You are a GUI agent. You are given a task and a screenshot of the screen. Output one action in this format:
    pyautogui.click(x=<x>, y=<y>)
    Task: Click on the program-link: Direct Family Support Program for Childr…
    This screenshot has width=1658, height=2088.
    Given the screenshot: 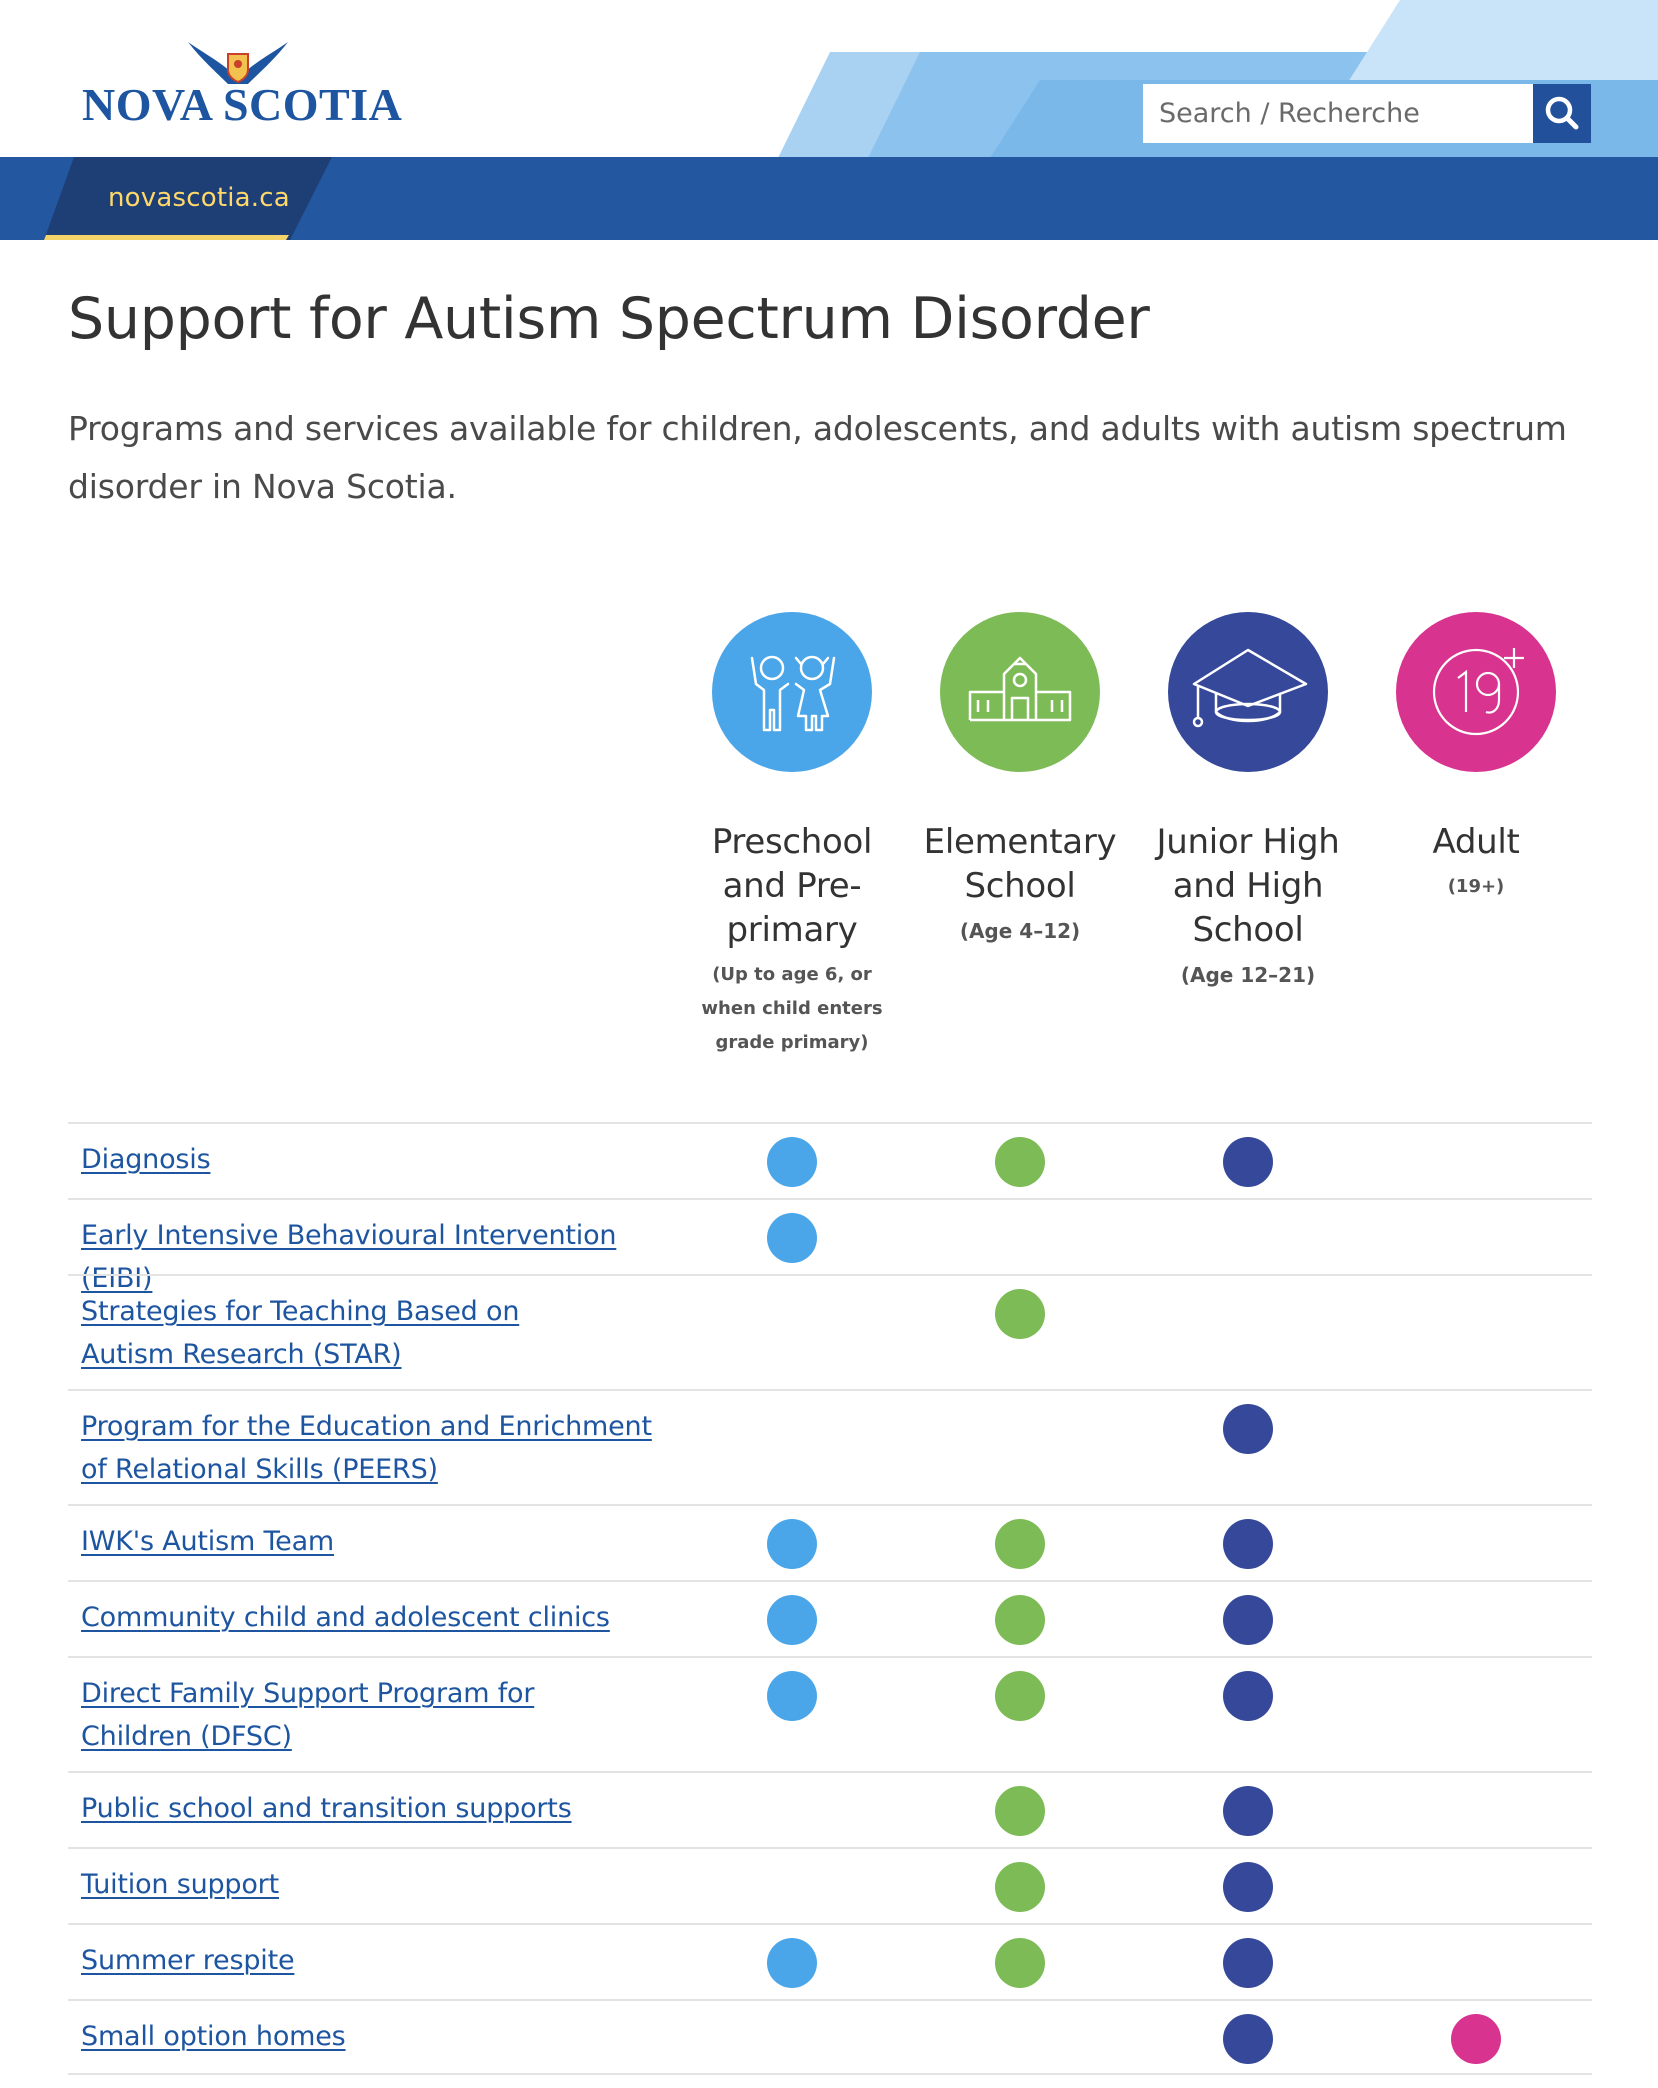 What is the action you would take?
    pyautogui.click(x=308, y=1715)
    